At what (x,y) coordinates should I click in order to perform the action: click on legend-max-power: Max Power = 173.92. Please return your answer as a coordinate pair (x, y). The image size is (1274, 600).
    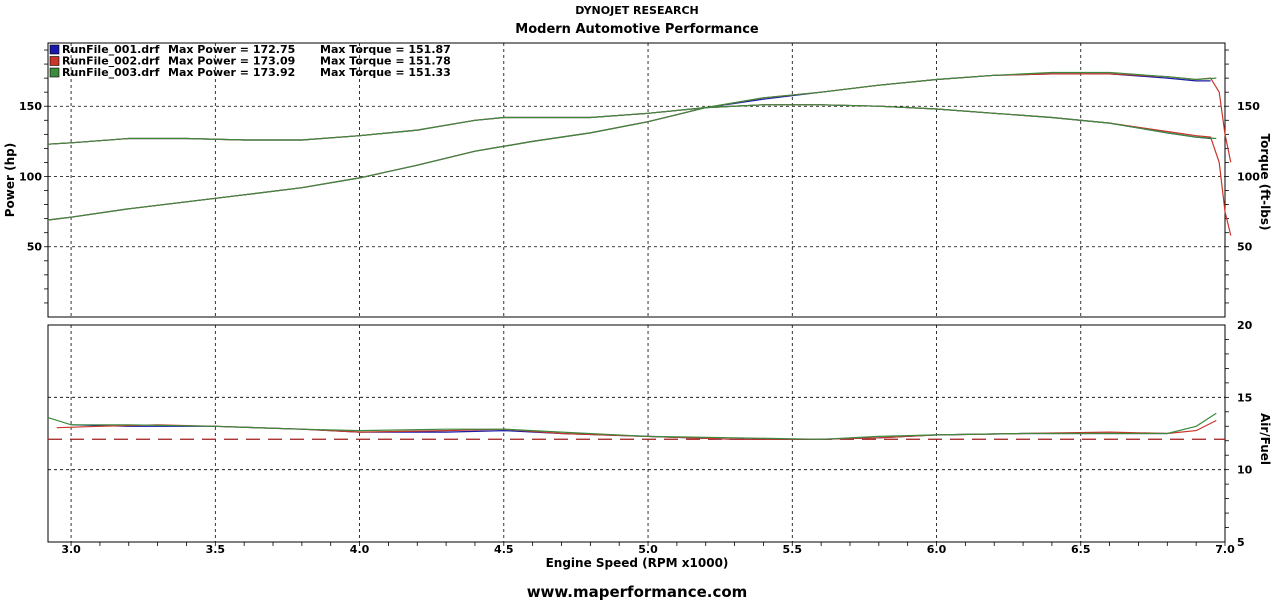
    Looking at the image, I should click on (231, 72).